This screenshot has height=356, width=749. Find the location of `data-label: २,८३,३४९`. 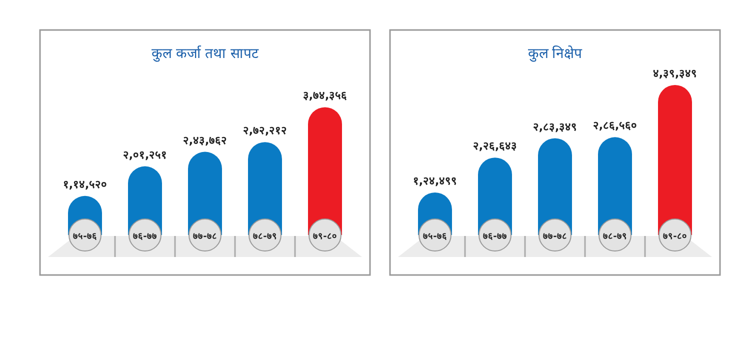

data-label: २,८३,३४९ is located at coordinates (555, 127).